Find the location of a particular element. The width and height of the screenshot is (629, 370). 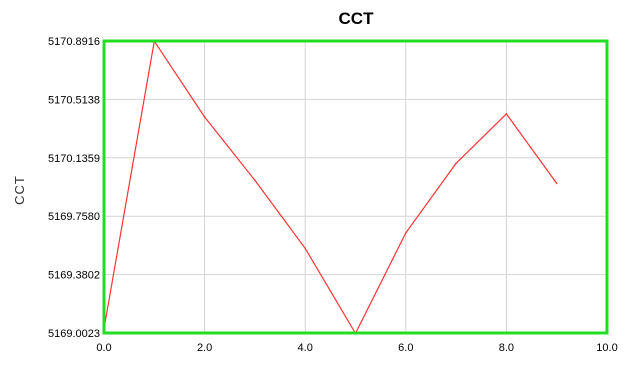

chart-title: CCT is located at coordinates (357, 18).